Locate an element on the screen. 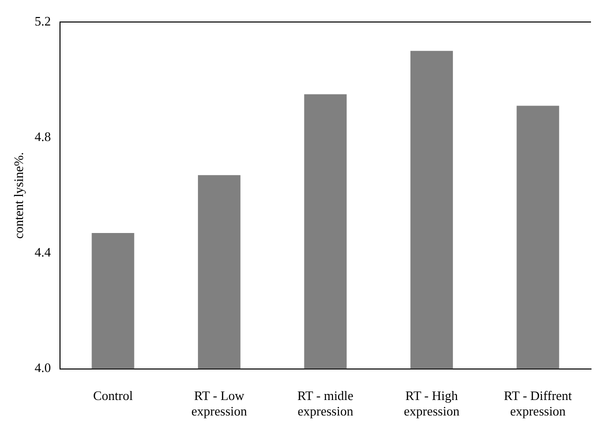  y-tick-label: 5.2 is located at coordinates (42, 20).